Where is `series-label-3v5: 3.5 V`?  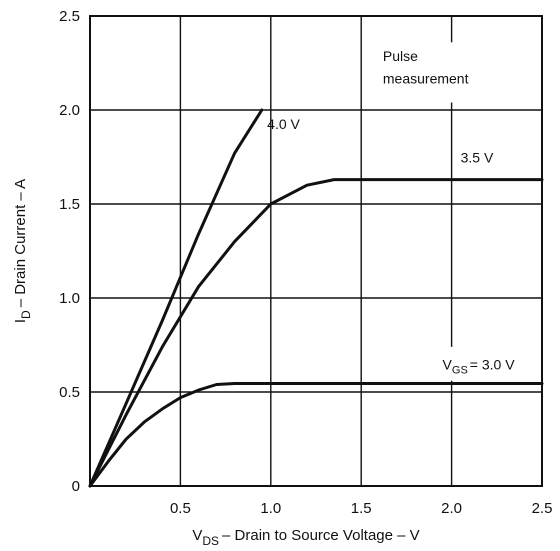 series-label-3v5: 3.5 V is located at coordinates (477, 158).